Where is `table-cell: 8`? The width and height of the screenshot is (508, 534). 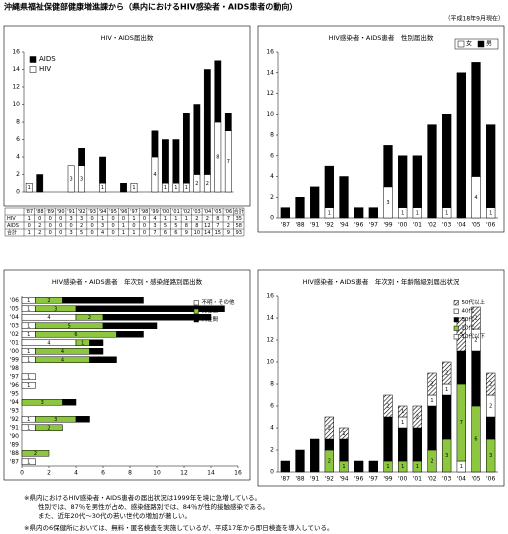 table-cell: 8 is located at coordinates (186, 226).